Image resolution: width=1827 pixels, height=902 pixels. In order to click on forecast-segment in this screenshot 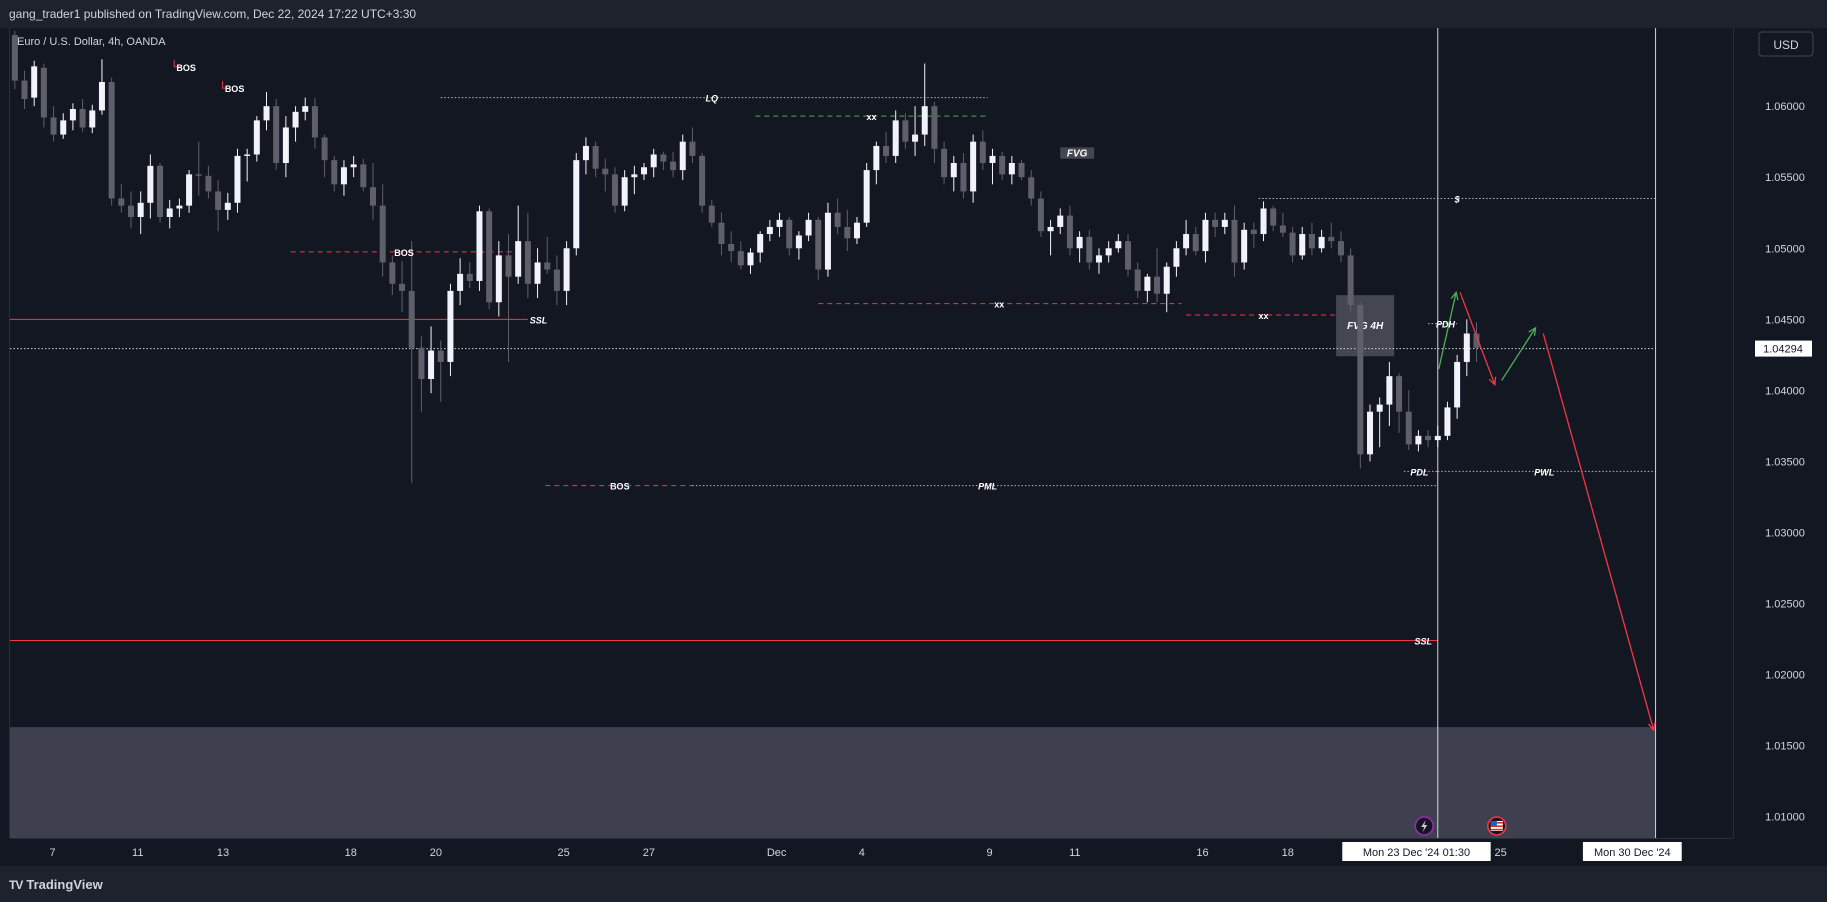, I will do `click(1598, 532)`.